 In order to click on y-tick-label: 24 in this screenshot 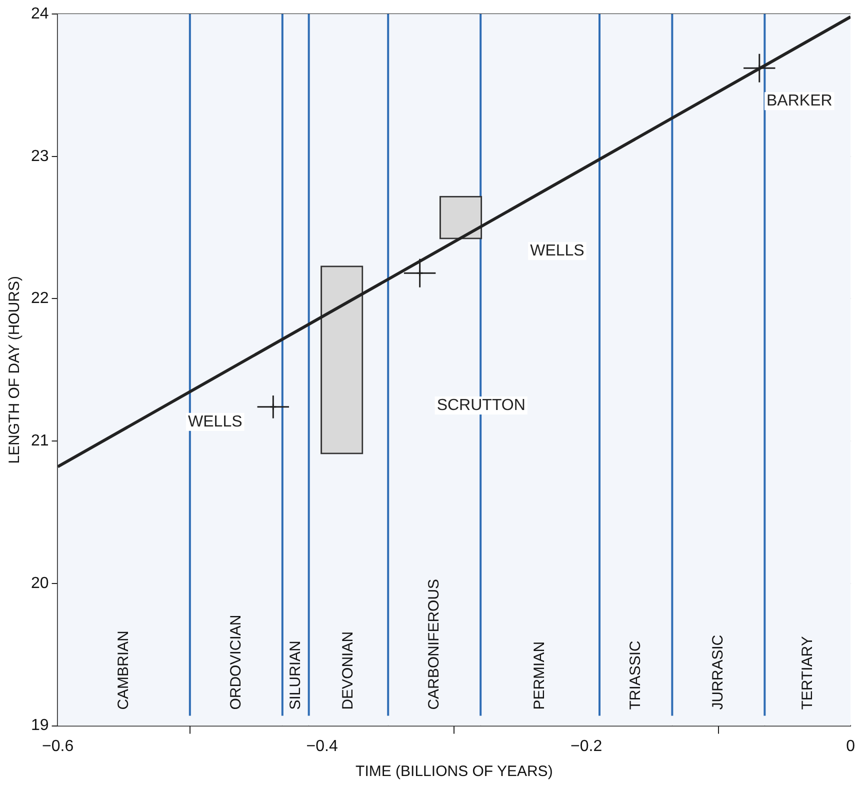, I will do `click(40, 13)`.